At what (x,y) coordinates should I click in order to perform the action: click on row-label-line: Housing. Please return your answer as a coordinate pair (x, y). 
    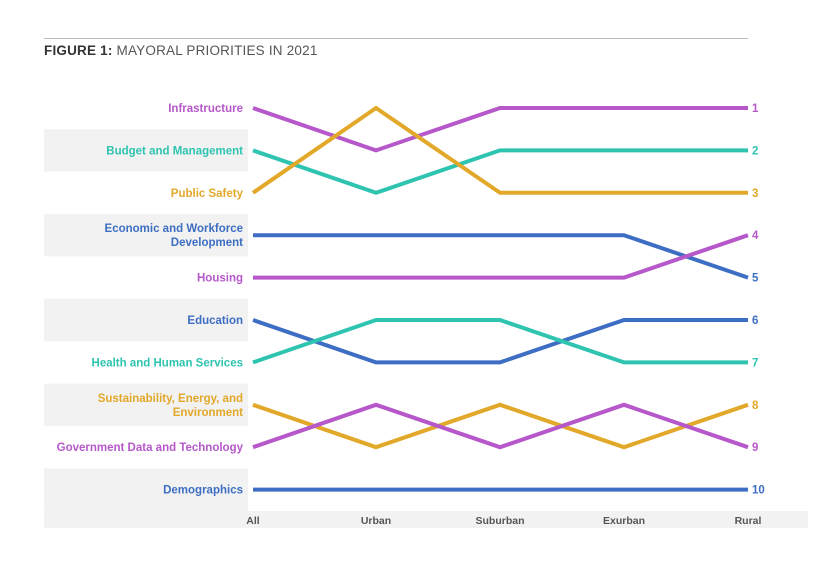
    Looking at the image, I should click on (220, 279).